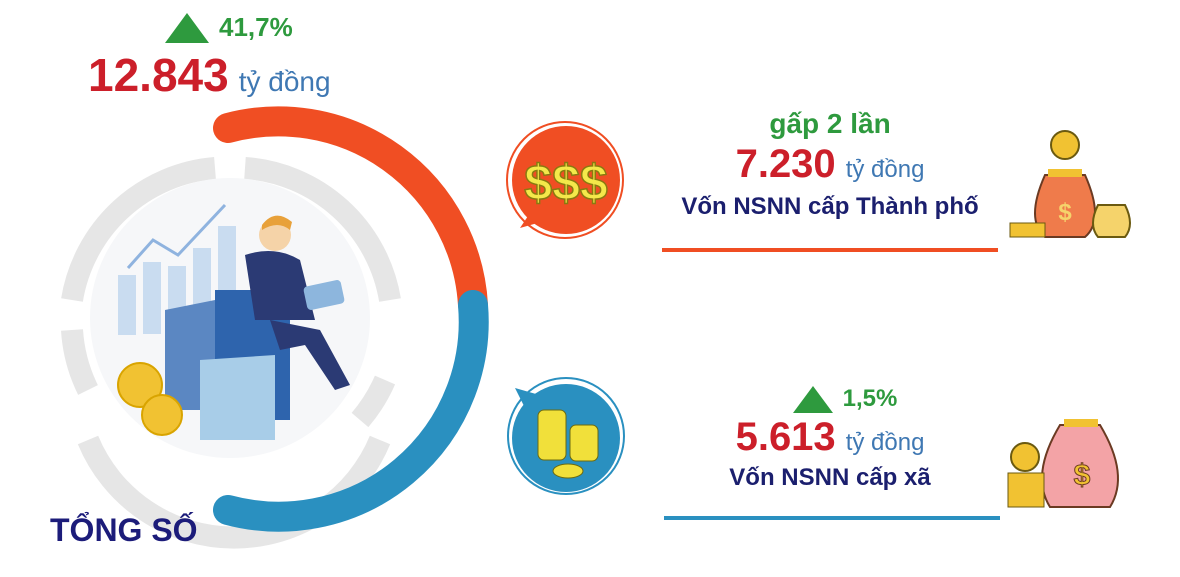  What do you see at coordinates (233, 321) in the screenshot?
I see `business-illustration` at bounding box center [233, 321].